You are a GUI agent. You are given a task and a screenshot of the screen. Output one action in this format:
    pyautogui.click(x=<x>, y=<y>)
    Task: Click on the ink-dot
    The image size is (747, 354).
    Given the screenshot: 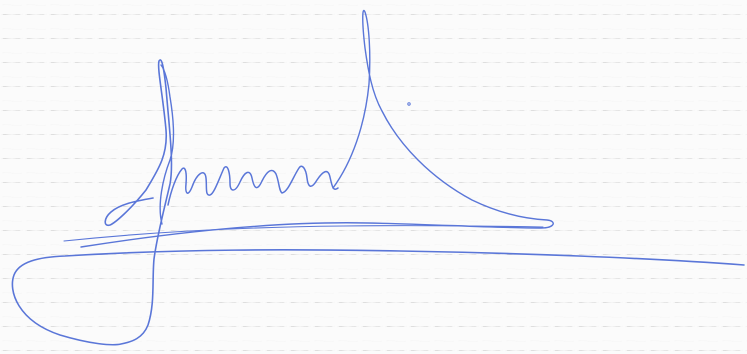 What is the action you would take?
    pyautogui.click(x=409, y=104)
    